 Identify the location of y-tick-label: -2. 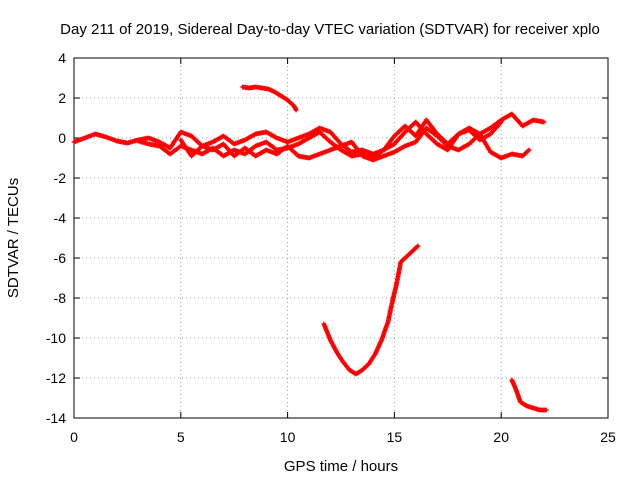
(60, 178).